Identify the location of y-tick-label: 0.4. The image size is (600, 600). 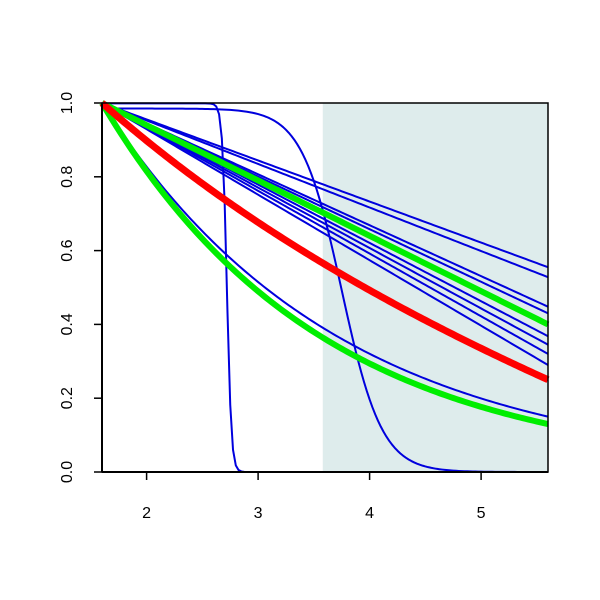
(67, 324).